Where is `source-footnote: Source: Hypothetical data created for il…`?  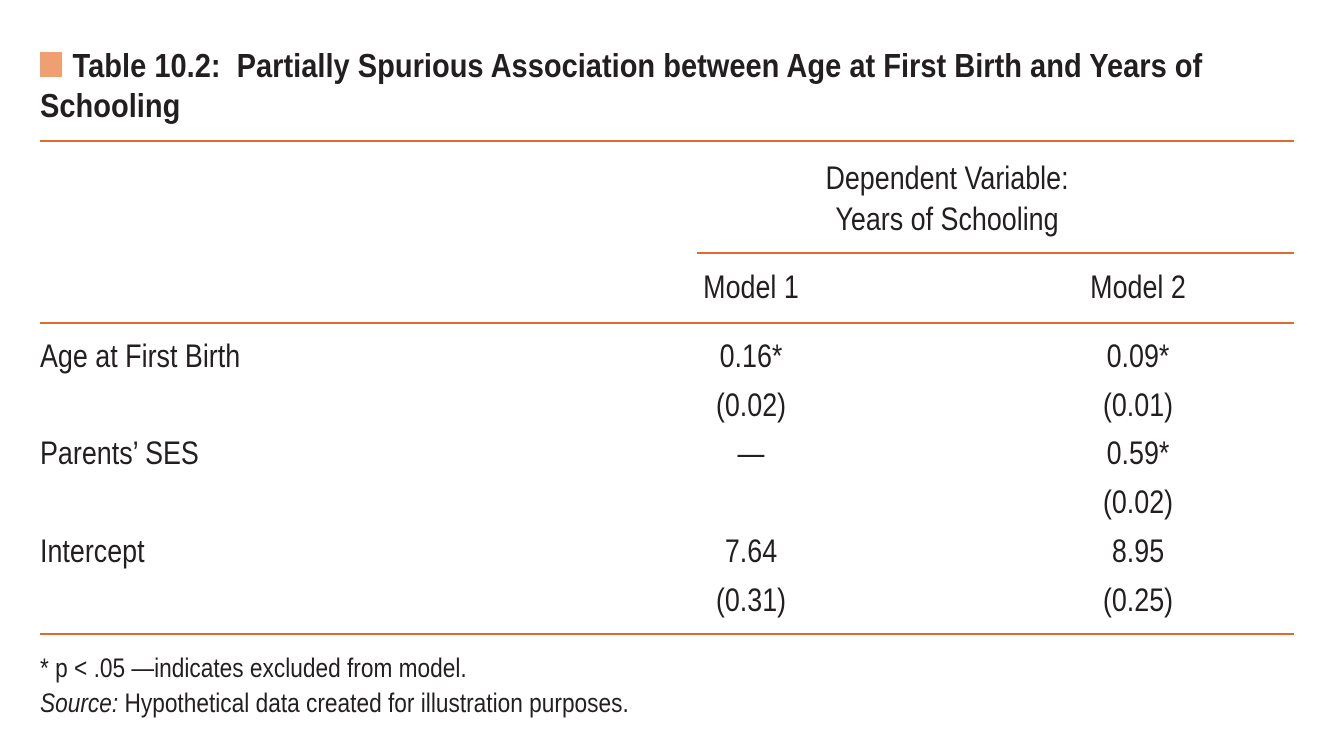
source-footnote: Source: Hypothetical data created for il… is located at coordinates (334, 703).